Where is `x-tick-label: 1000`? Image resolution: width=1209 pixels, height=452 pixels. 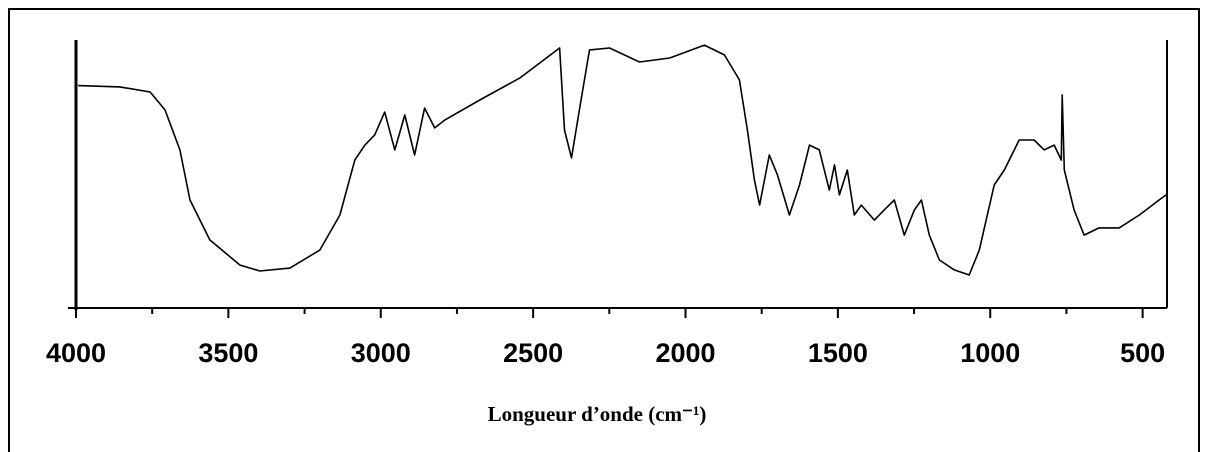 x-tick-label: 1000 is located at coordinates (990, 353).